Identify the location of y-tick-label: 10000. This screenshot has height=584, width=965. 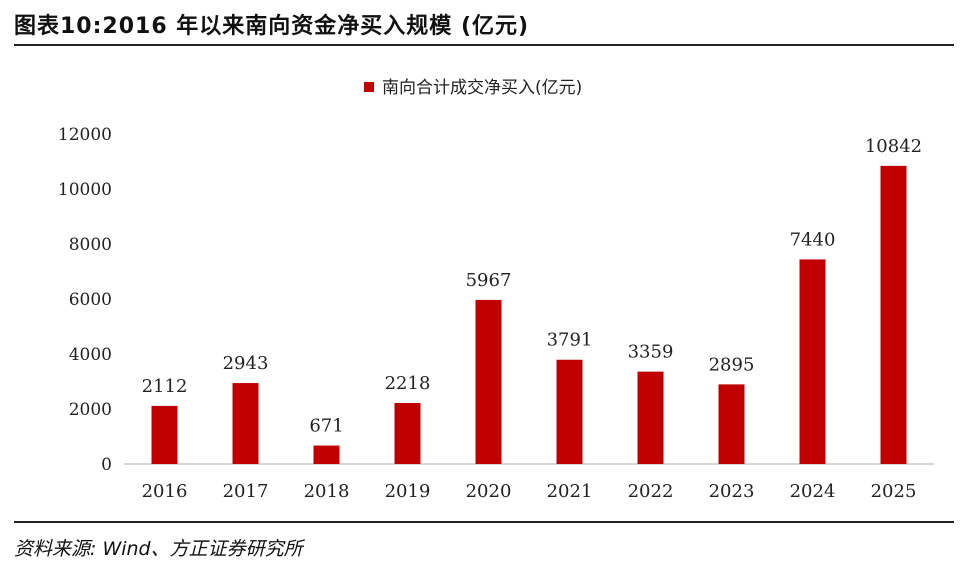
(85, 190).